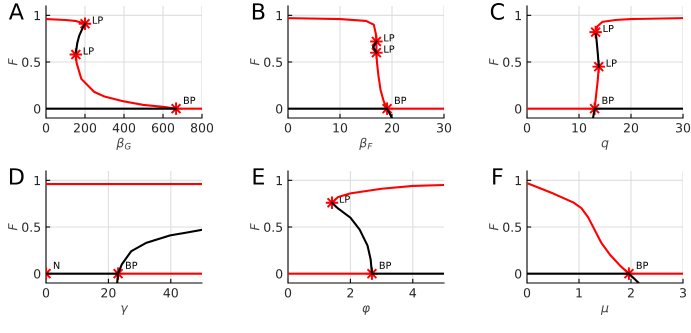  Describe the element at coordinates (365, 144) in the screenshot. I see `x-axis-title: β$_{F}$` at that location.